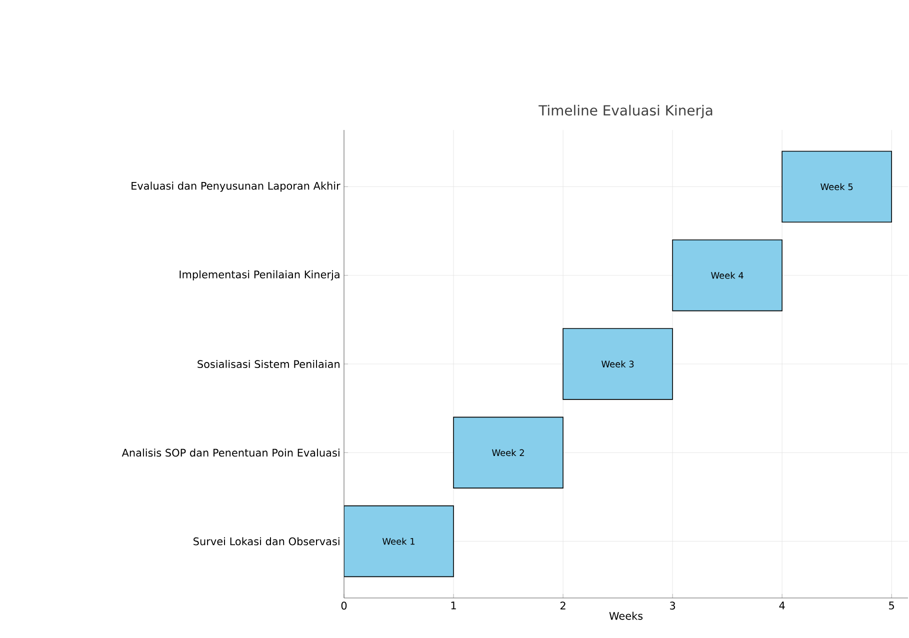  Describe the element at coordinates (782, 606) in the screenshot. I see `x-tick-label: 4` at that location.